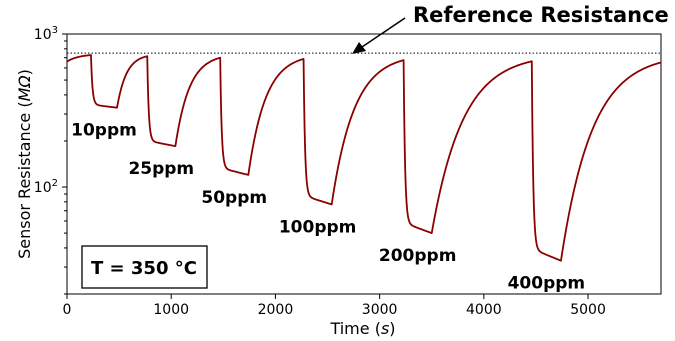 The image size is (675, 341). I want to click on x-tick-label: 1000, so click(171, 310).